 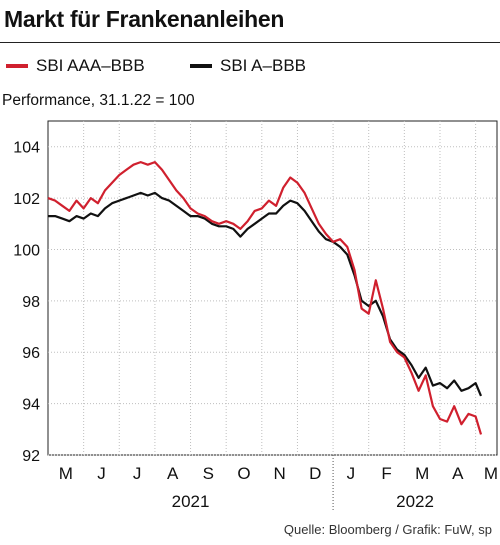 I want to click on title-divider, so click(x=250, y=42).